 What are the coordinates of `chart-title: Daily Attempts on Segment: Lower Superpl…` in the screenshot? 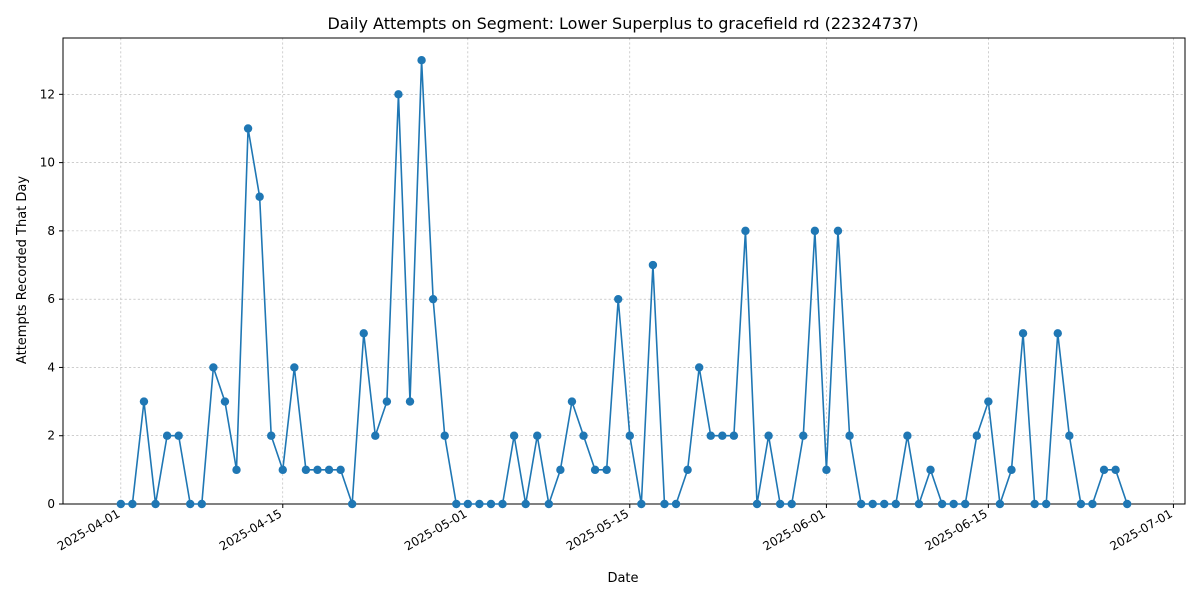 It's located at (622, 23).